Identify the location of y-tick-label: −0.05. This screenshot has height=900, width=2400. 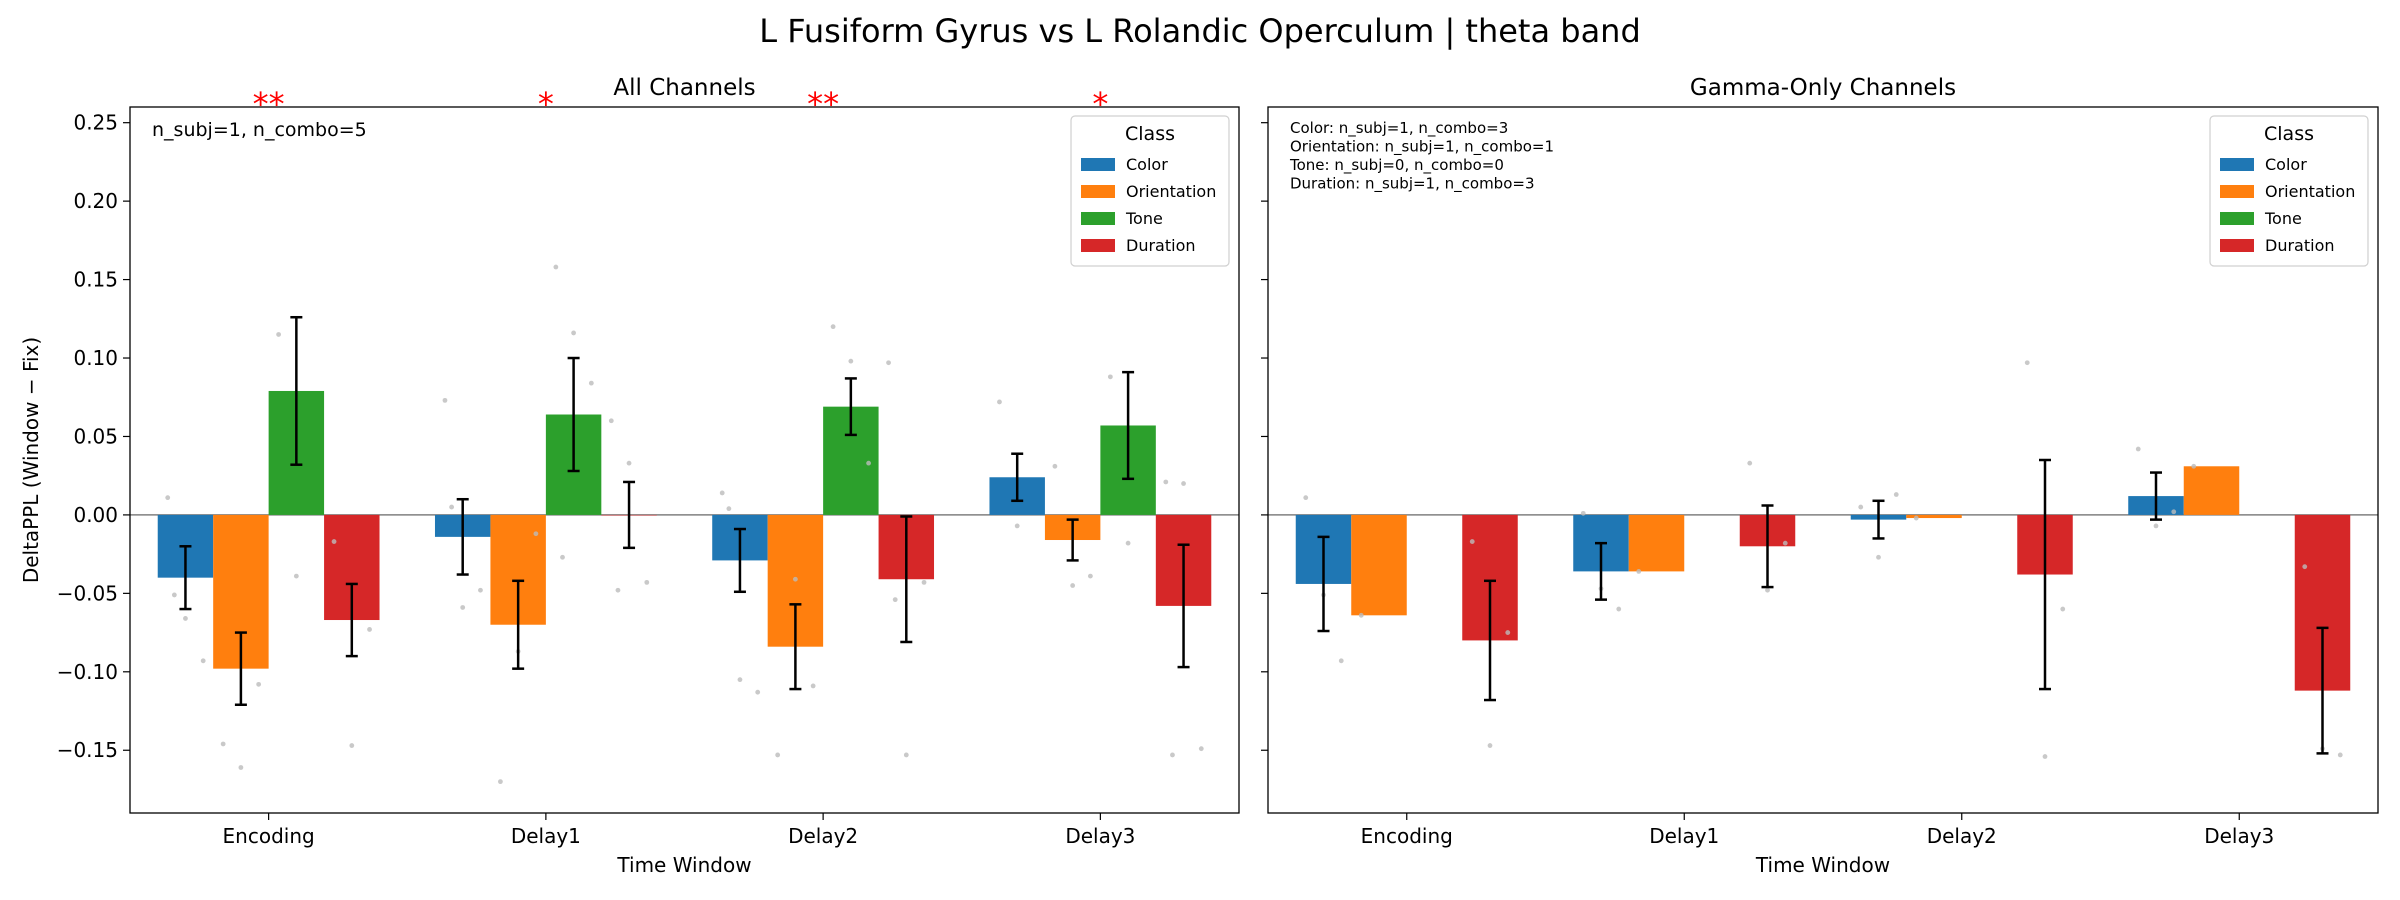
(87, 593).